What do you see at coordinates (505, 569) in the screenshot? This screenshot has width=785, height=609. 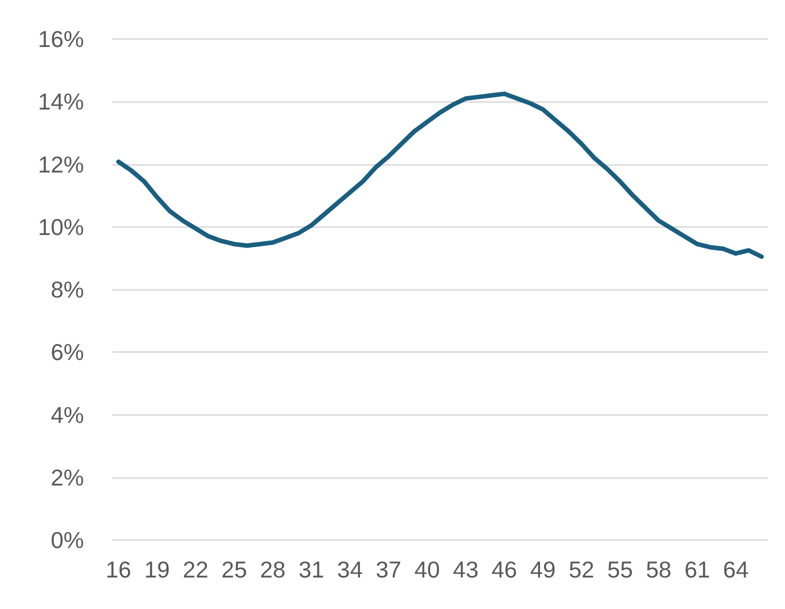 I see `x-tick-label: 46` at bounding box center [505, 569].